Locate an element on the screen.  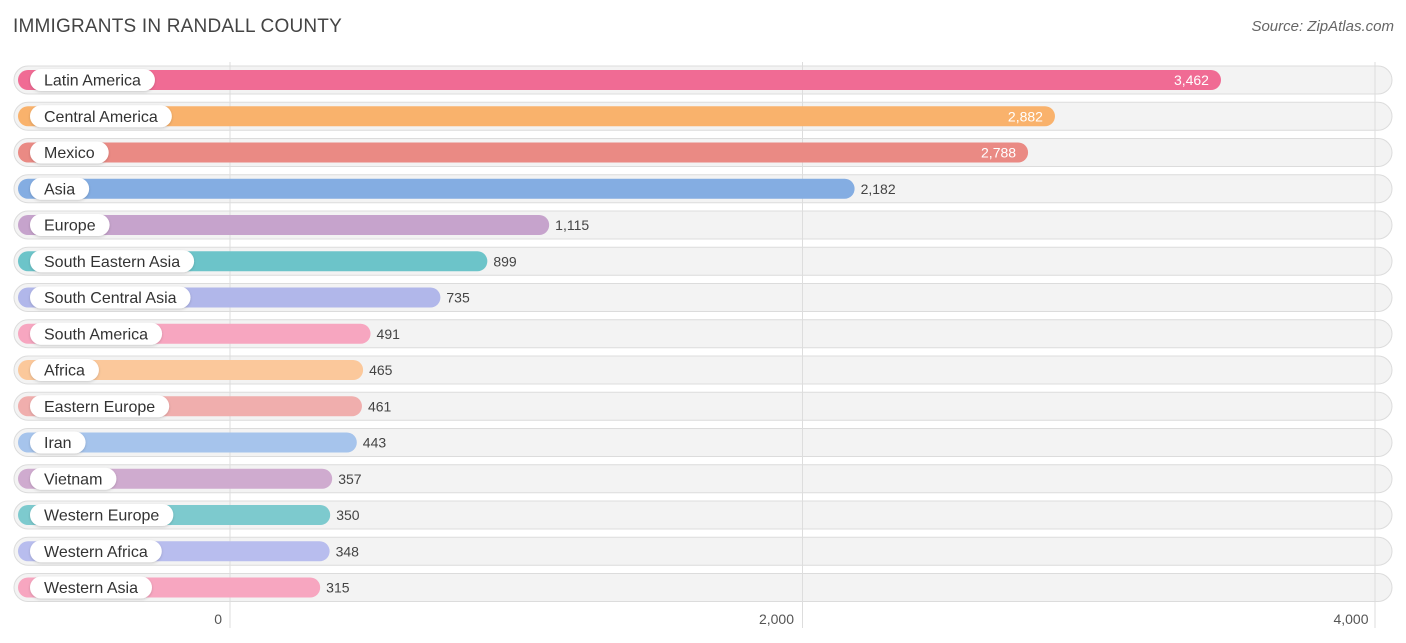
category-label: Central America is located at coordinates (101, 117).